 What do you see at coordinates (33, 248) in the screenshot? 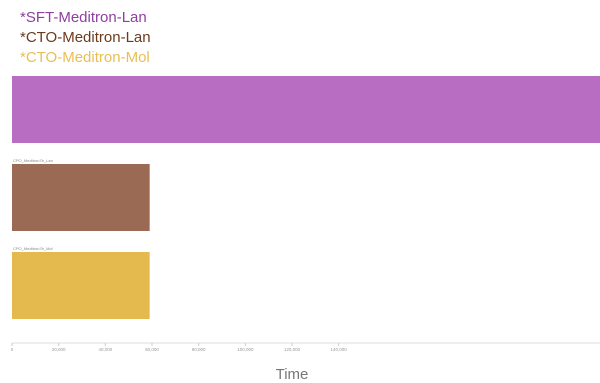
I see `bar-label: CPO_Meditron7b_Mol` at bounding box center [33, 248].